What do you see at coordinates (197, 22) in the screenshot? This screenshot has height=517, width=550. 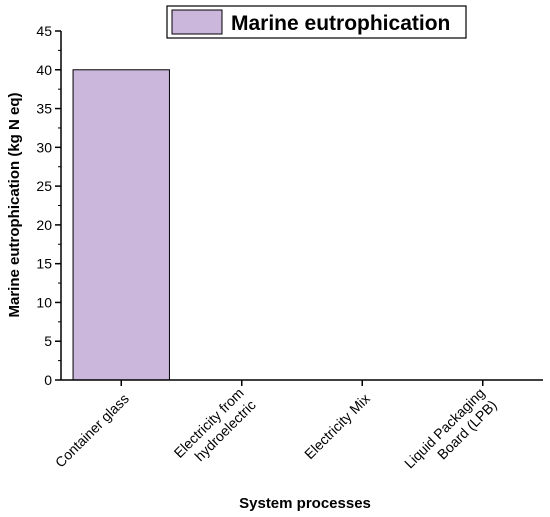 I see `legend-swatch` at bounding box center [197, 22].